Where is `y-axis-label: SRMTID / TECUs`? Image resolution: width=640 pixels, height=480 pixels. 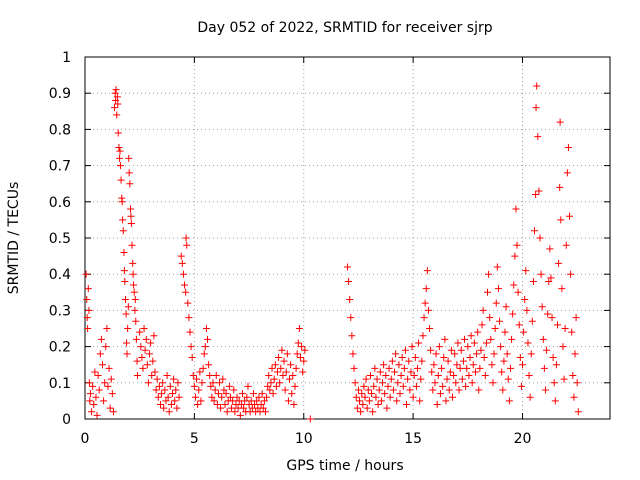
y-axis-label: SRMTID / TECUs is located at coordinates (14, 238).